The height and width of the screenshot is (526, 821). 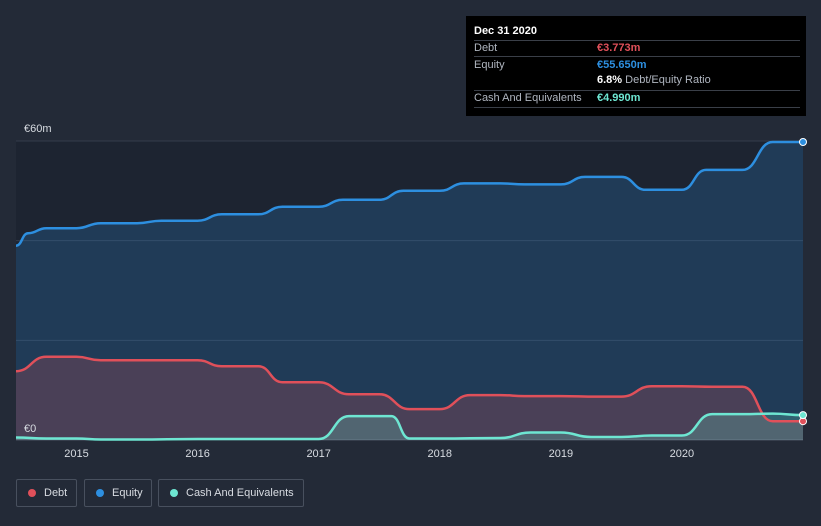 I want to click on legend-item-equity: Equity, so click(x=118, y=493).